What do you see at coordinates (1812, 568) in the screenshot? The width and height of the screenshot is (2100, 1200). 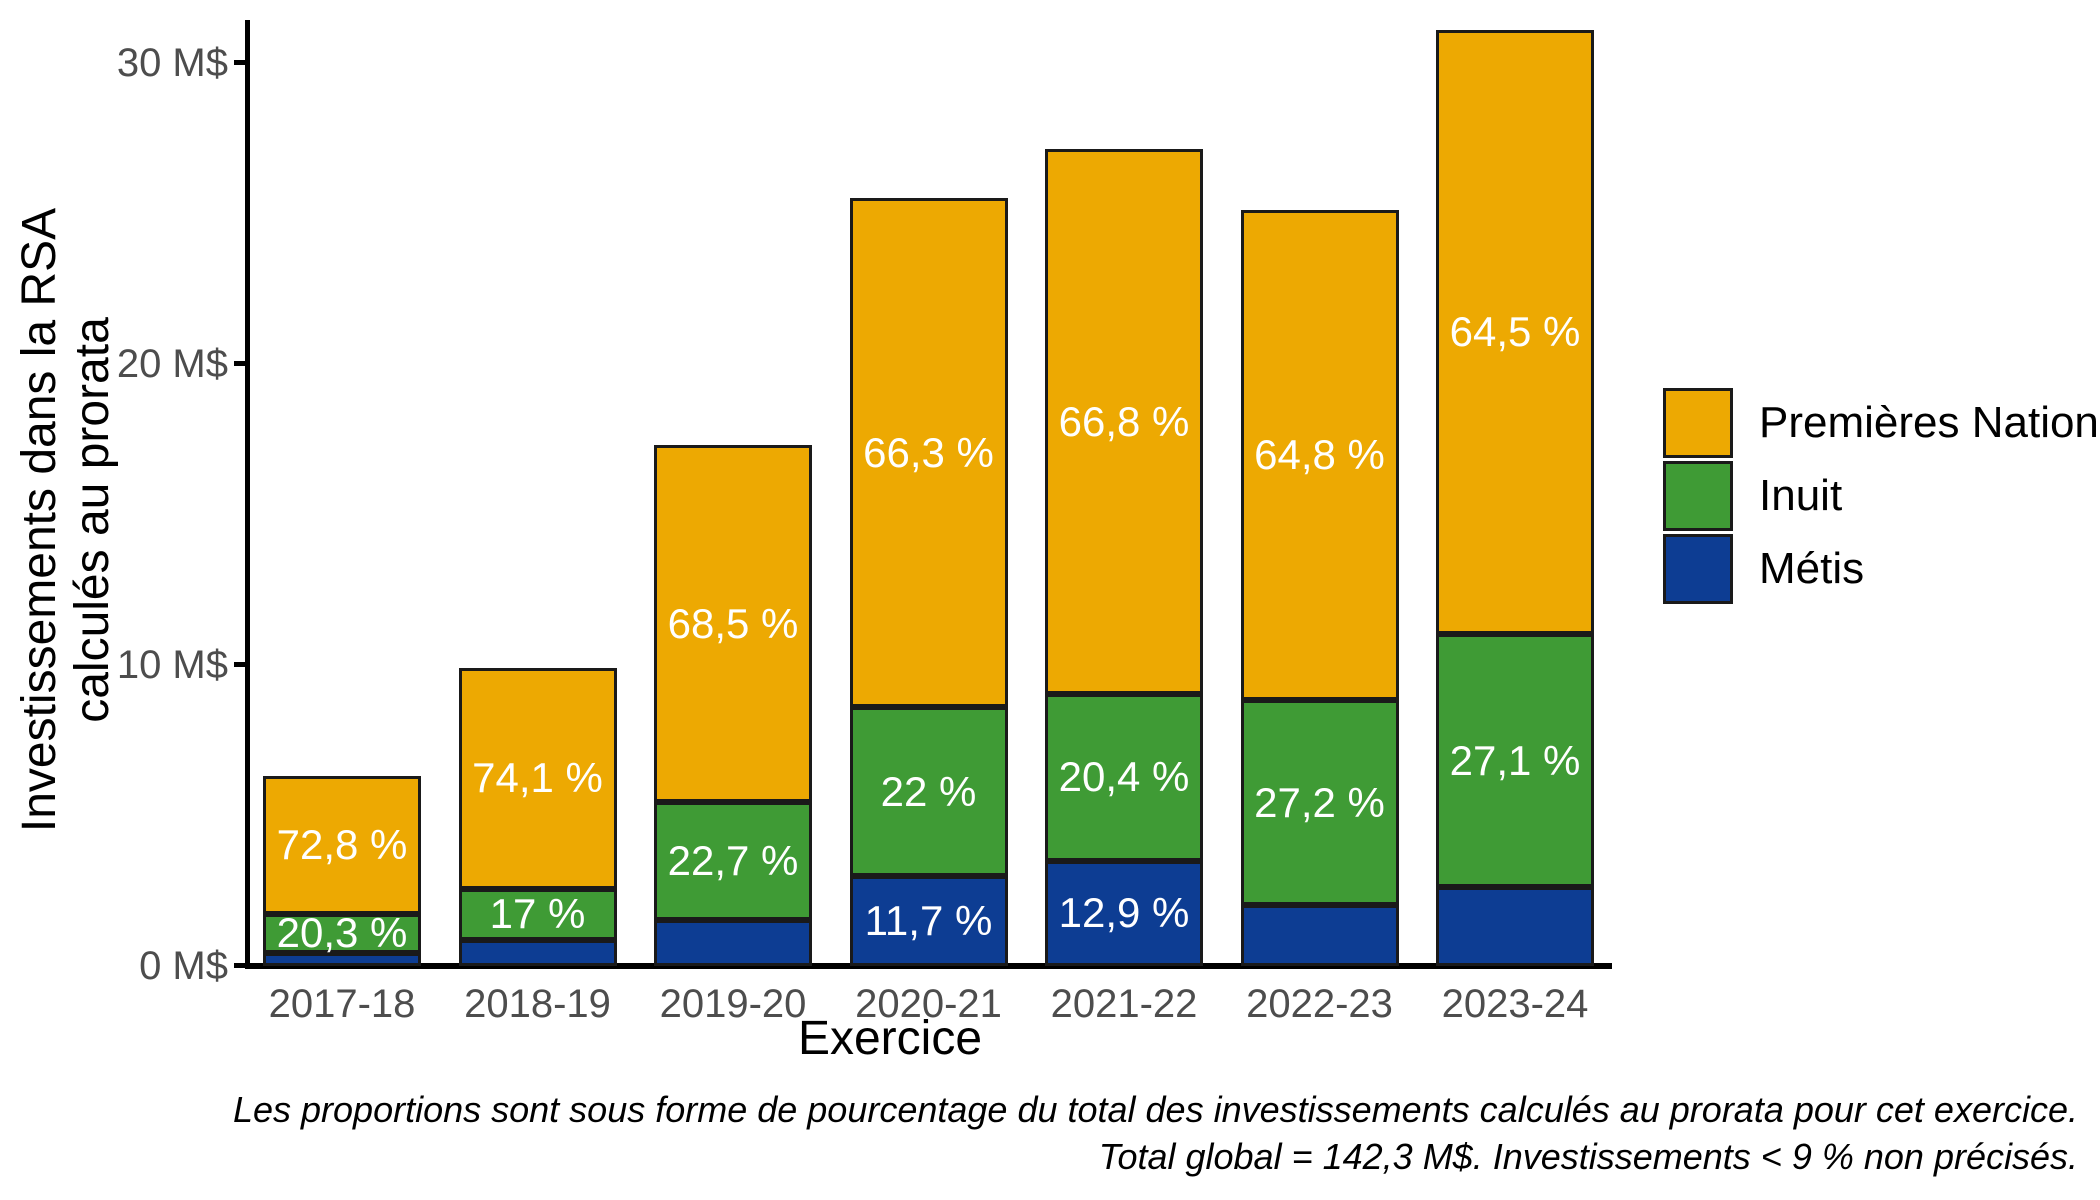 I see `legend-label: Métis` at bounding box center [1812, 568].